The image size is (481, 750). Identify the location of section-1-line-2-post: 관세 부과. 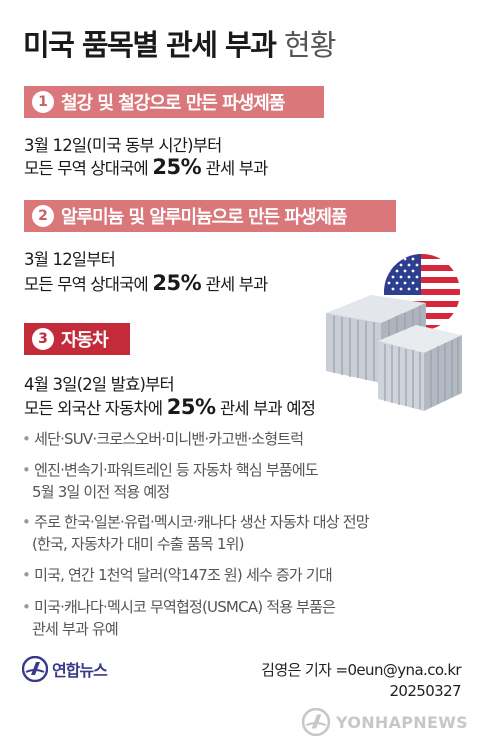
(235, 168).